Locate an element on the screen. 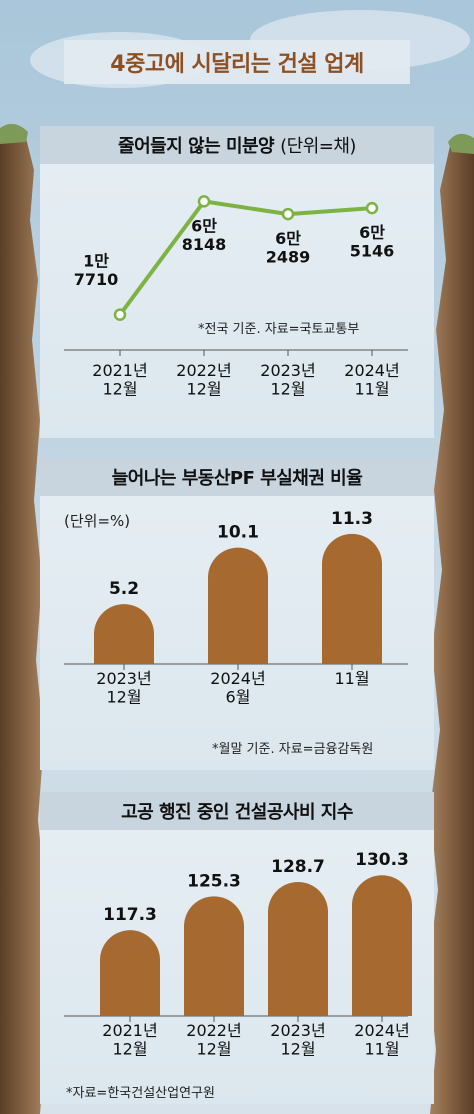  bar-chart: 5.2 2023년 12월 10.1 2024년 6월 11.3 11월 is located at coordinates (236, 607).